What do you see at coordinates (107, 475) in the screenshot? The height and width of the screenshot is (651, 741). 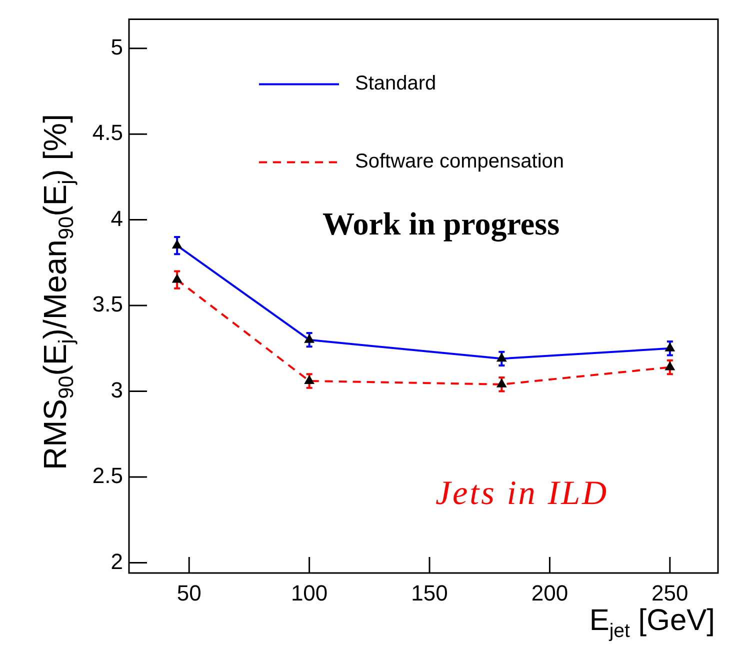 I see `y-tick-label: 2.5` at bounding box center [107, 475].